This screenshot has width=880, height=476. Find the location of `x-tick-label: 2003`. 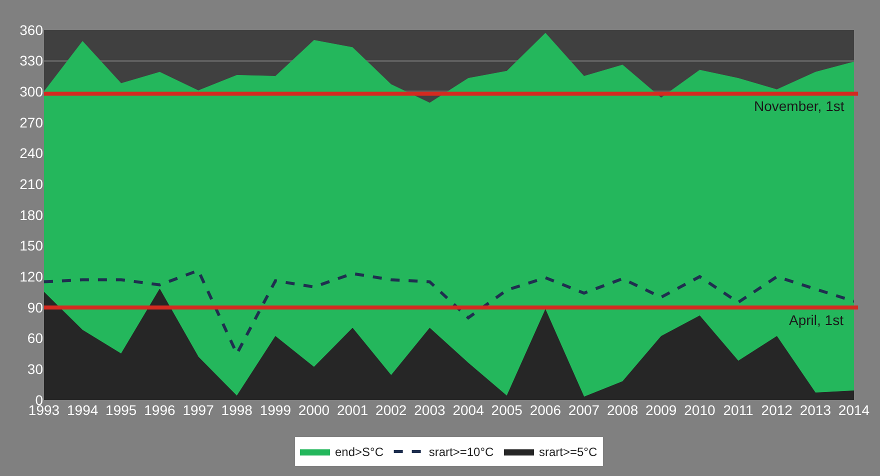

x-tick-label: 2003 is located at coordinates (430, 410).